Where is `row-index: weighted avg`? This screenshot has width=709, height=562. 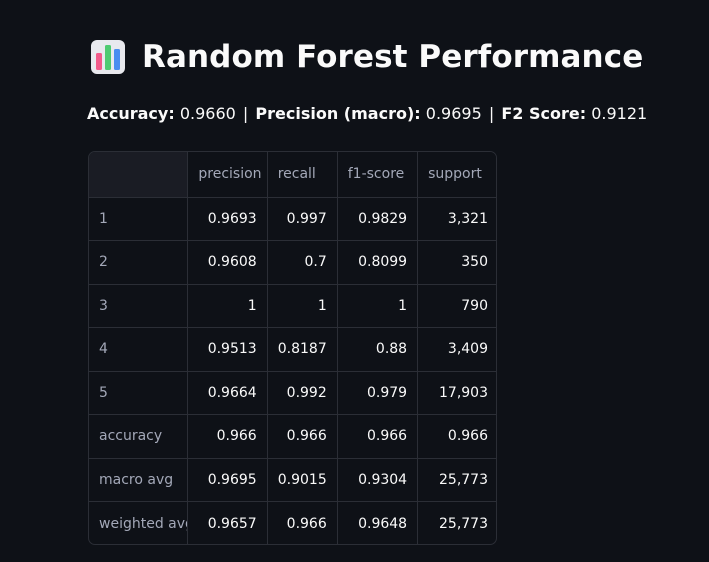 row-index: weighted avg is located at coordinates (139, 522).